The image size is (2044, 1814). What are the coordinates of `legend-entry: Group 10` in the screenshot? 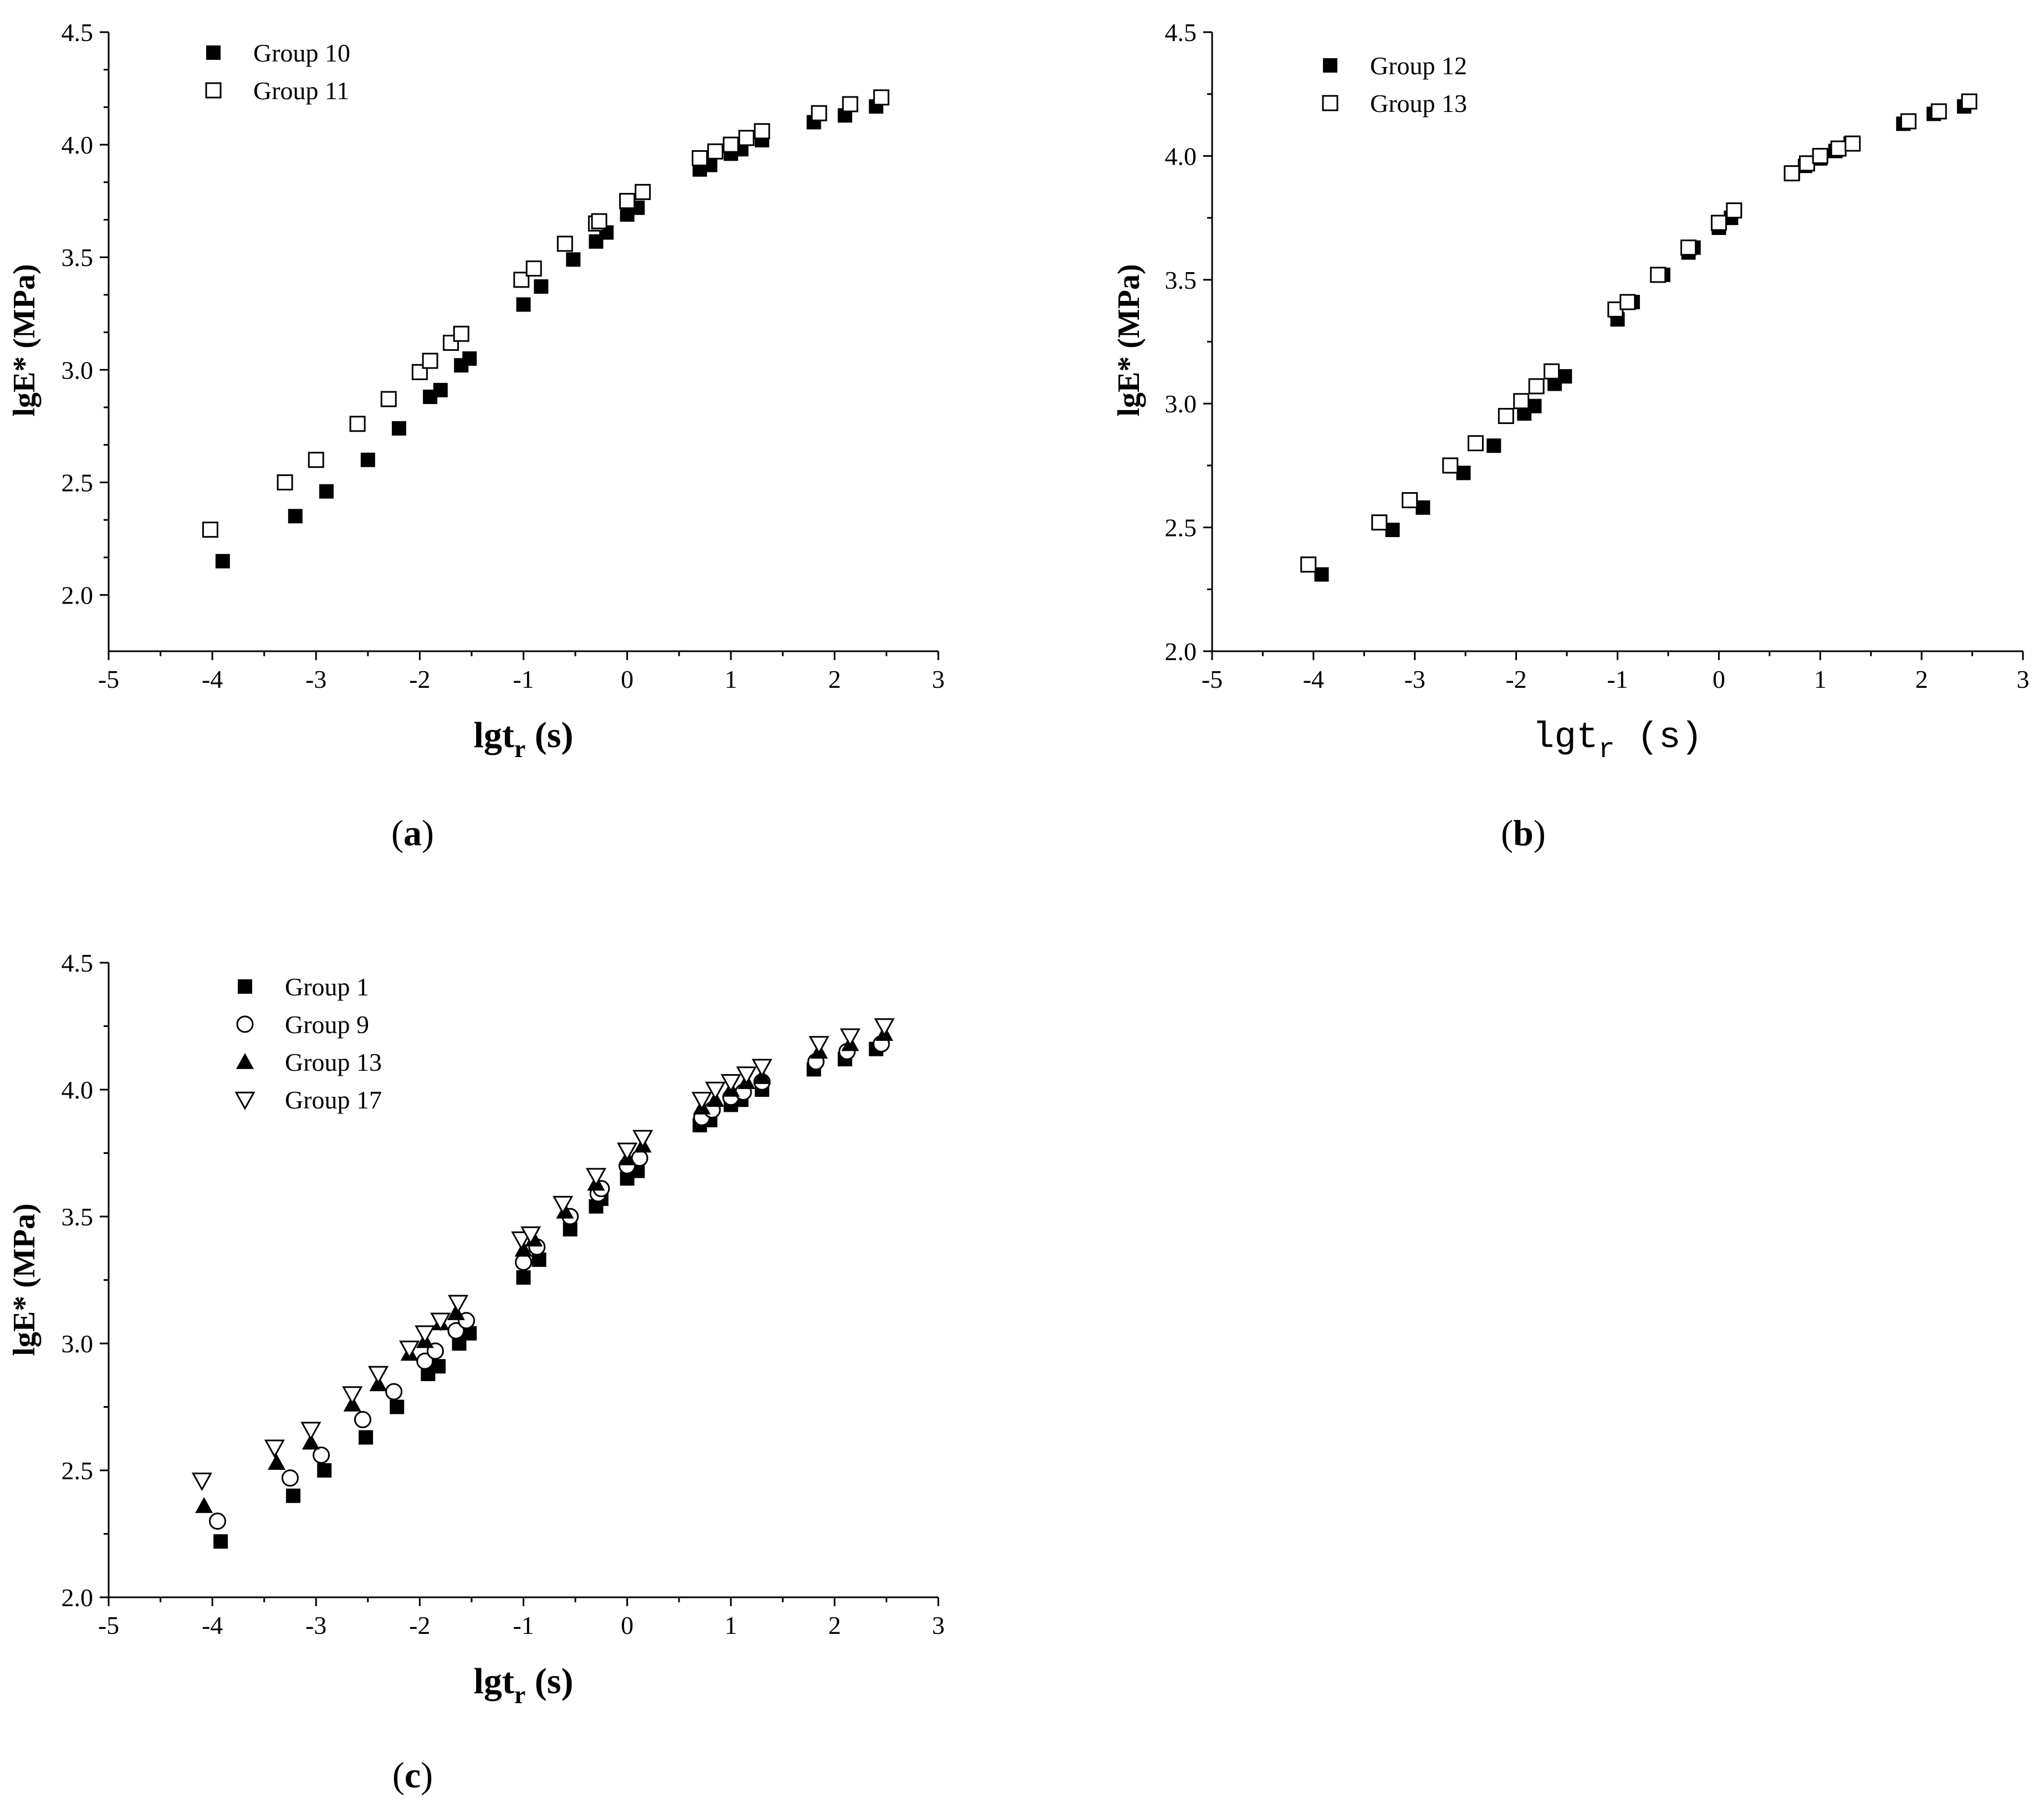 It's located at (302, 53).